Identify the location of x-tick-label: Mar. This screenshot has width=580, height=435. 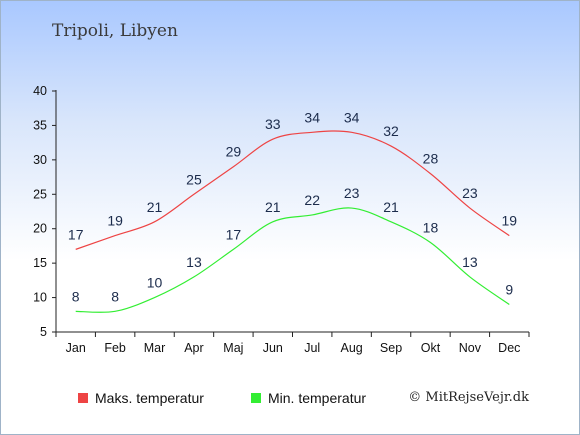
(155, 348).